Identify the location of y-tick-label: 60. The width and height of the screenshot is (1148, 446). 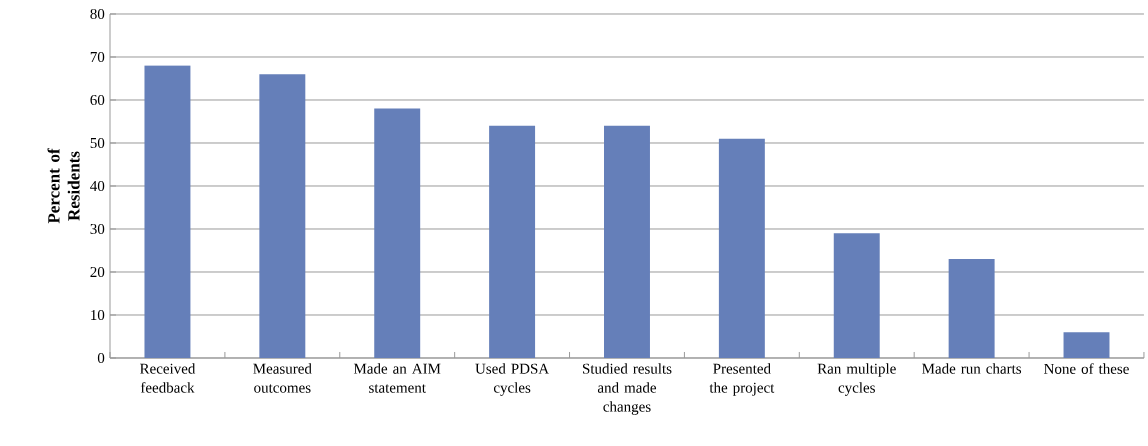
(97, 100).